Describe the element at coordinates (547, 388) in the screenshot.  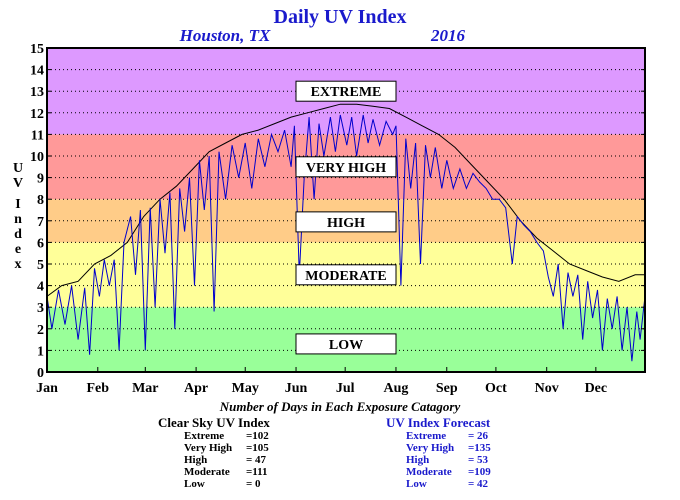
I see `x-tick-label: Nov` at that location.